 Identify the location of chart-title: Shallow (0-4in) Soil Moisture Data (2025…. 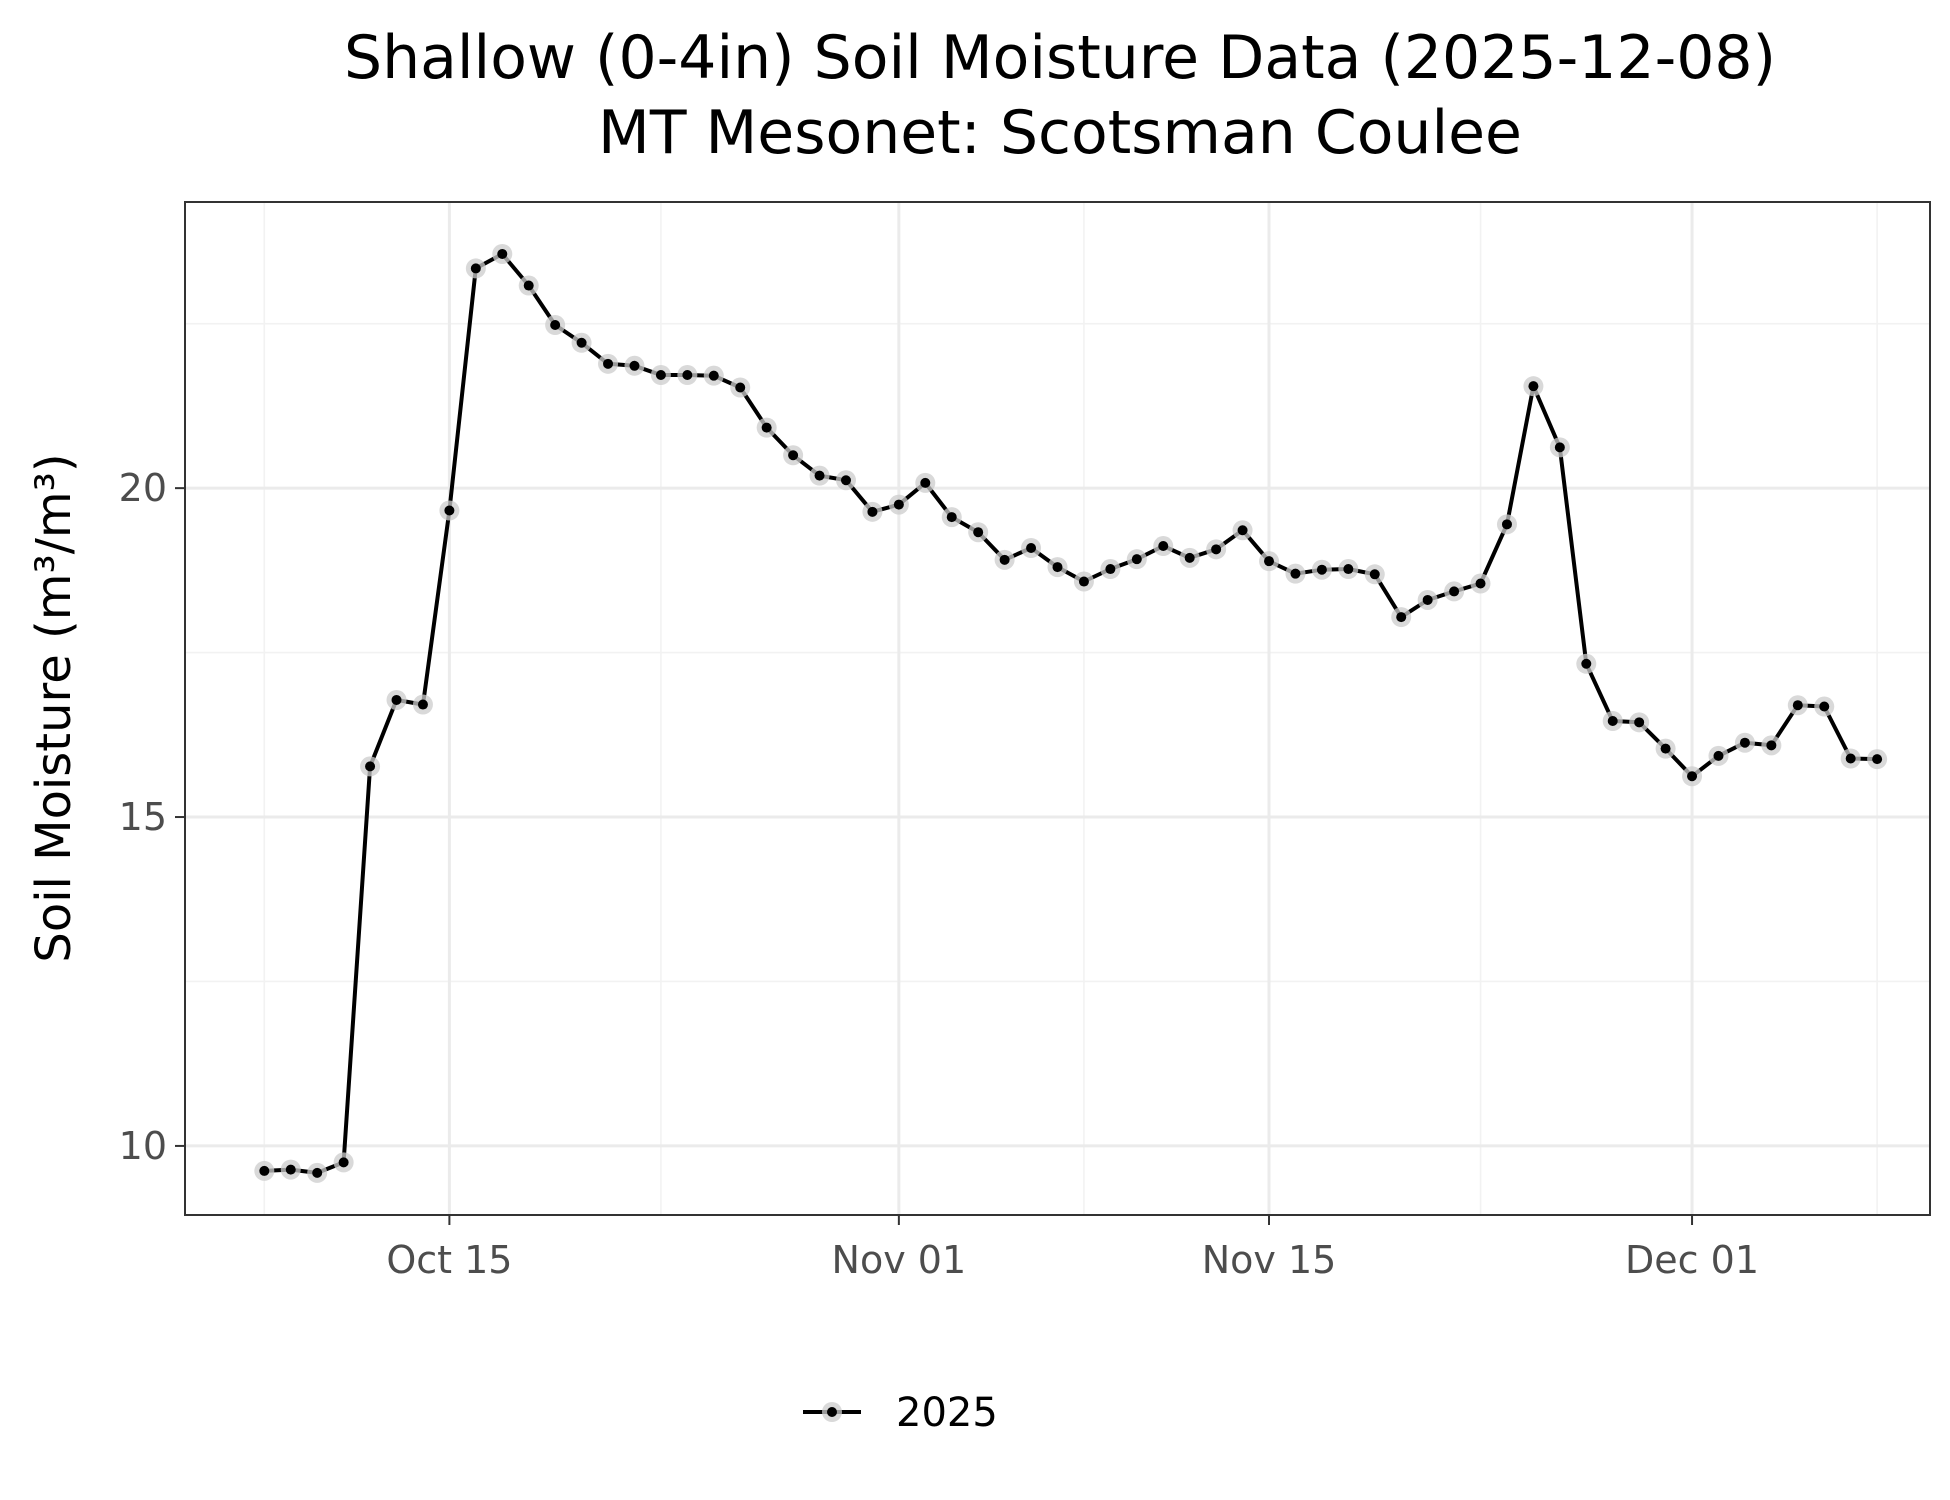
(1060, 58).